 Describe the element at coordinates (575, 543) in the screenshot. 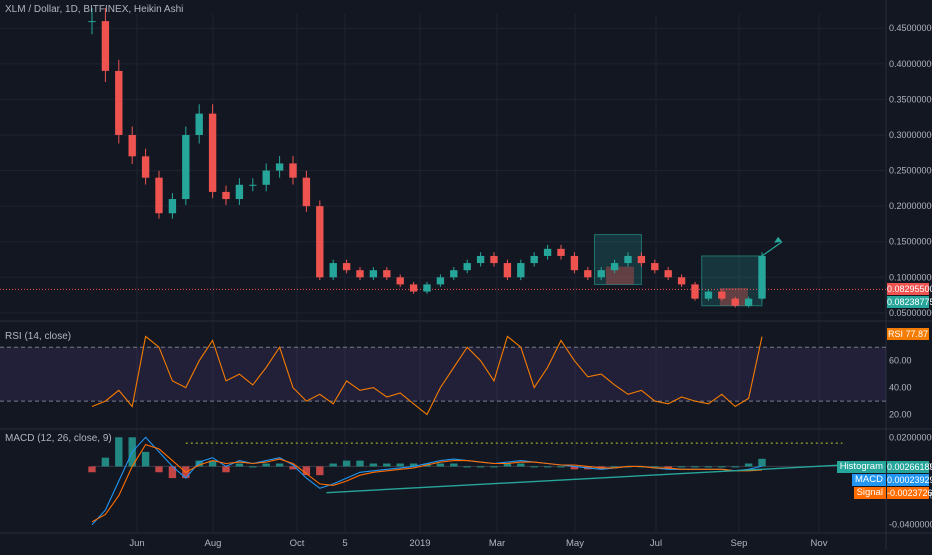

I see `x-tick-label: May` at that location.